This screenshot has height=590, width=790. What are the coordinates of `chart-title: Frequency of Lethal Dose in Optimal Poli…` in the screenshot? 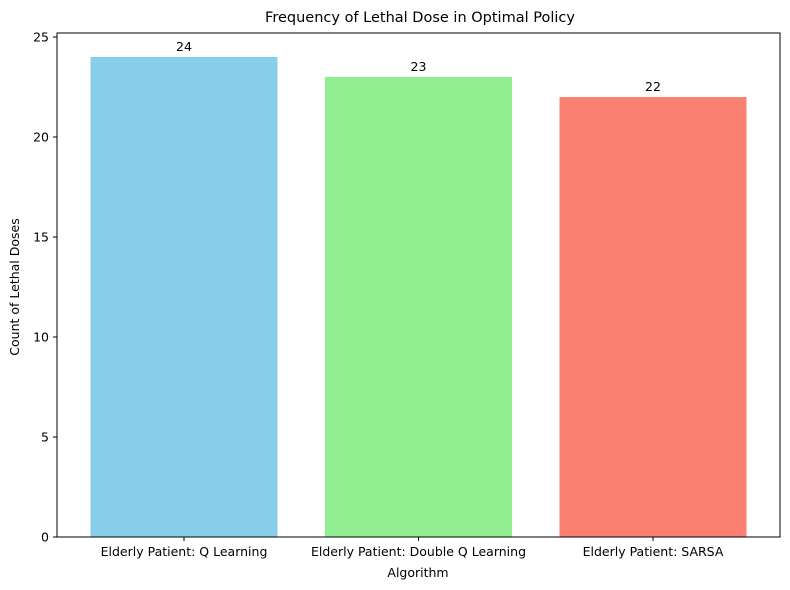 It's located at (420, 18).